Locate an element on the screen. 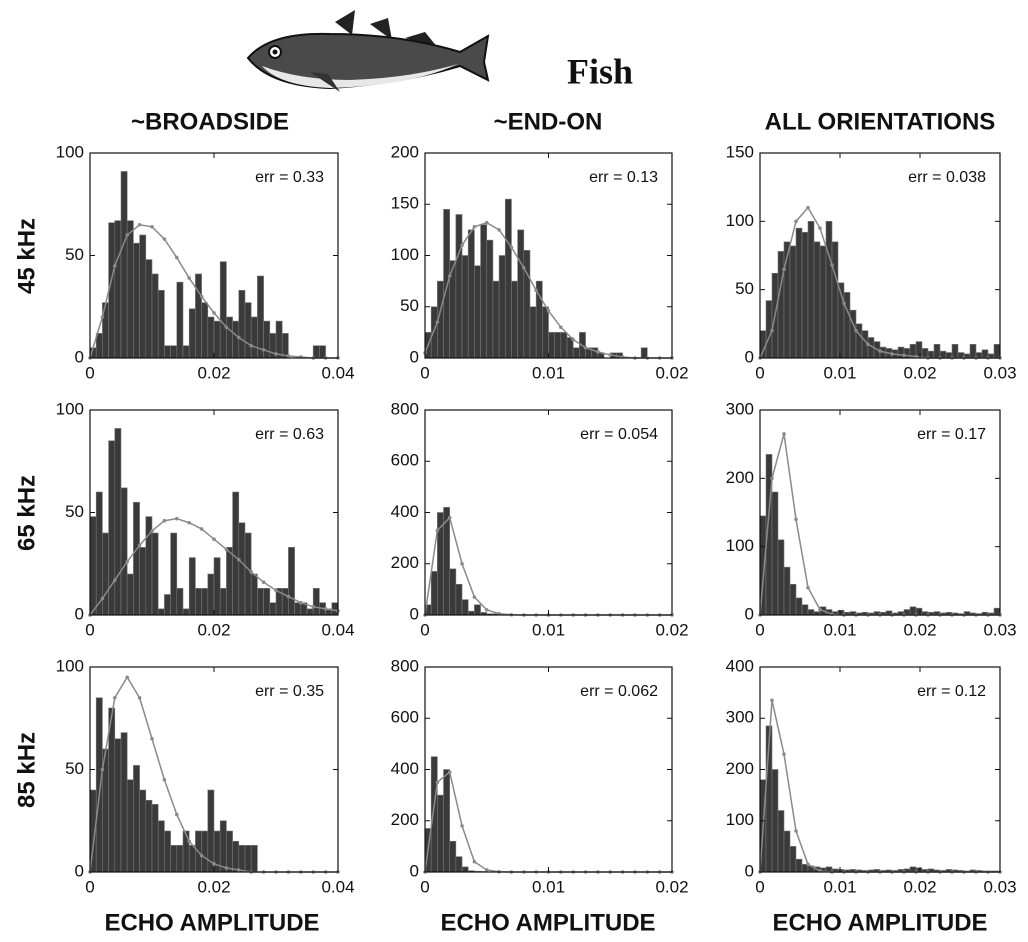 The height and width of the screenshot is (942, 1028). y-tick-label: 400 is located at coordinates (740, 665).